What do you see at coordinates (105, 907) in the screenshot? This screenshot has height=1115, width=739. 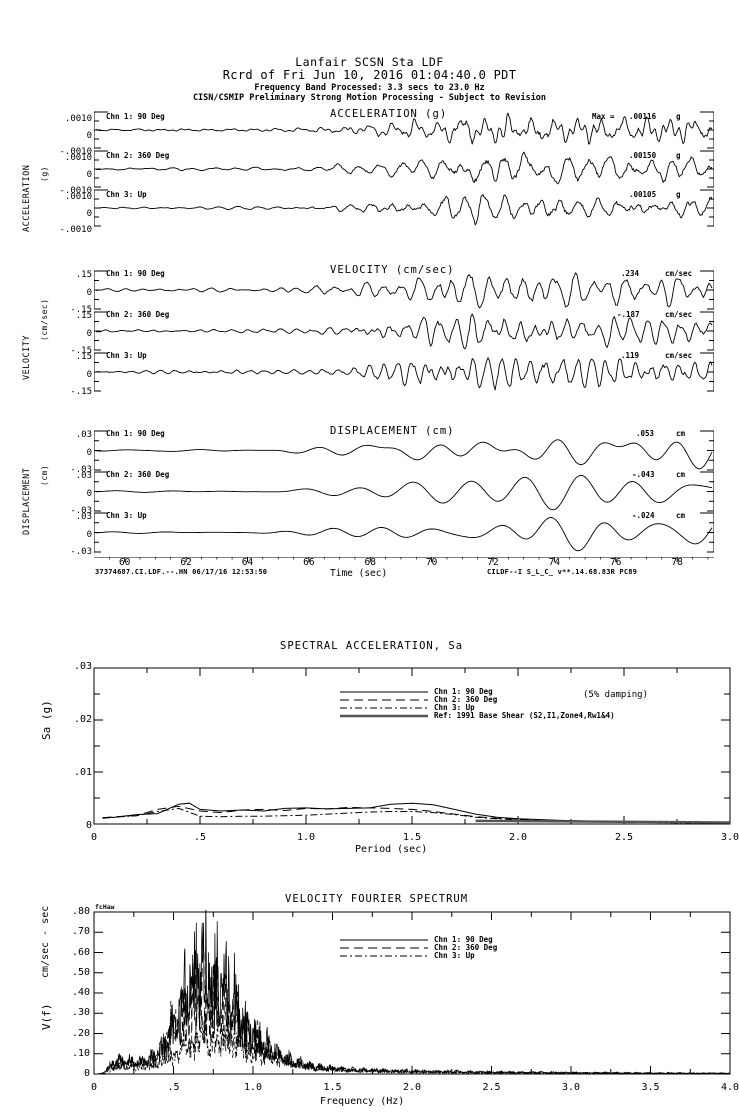 I see `fourier-corner-note: fcHaw` at bounding box center [105, 907].